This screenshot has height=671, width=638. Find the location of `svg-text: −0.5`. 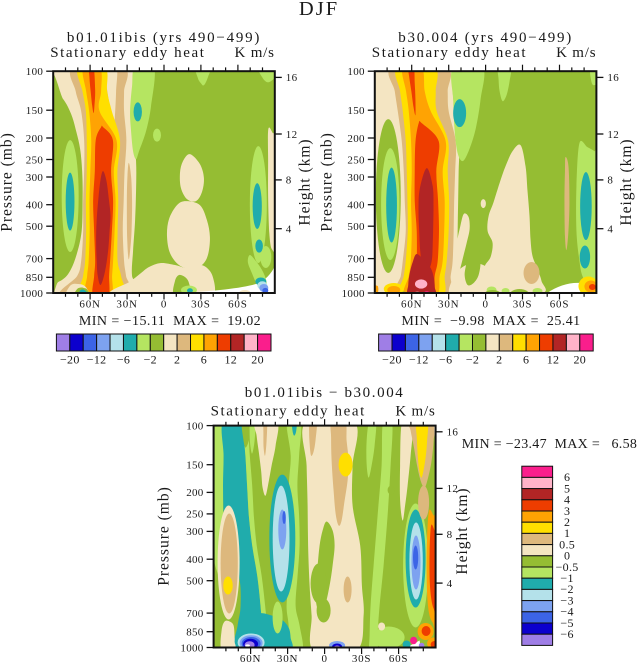

svg-text: −0.5 is located at coordinates (567, 567).